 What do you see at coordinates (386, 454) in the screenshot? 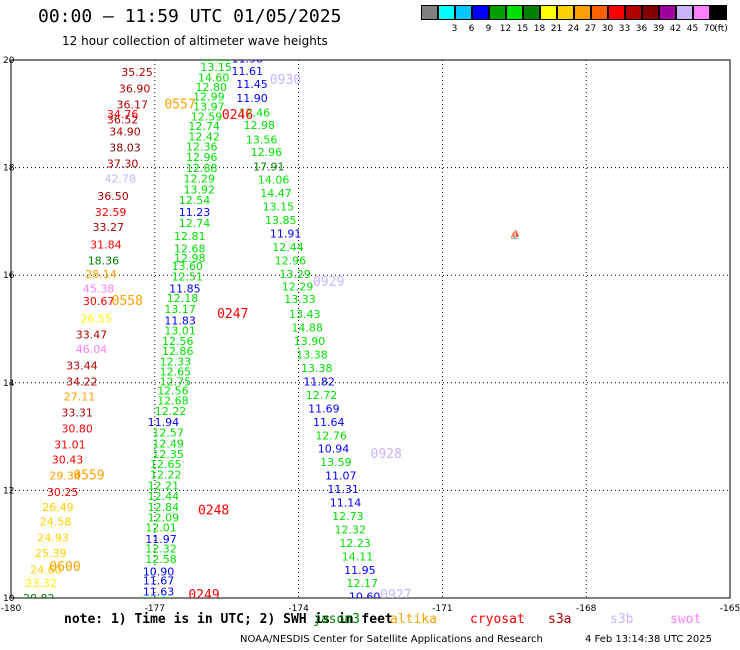
I see `pass-time-label: 0928` at bounding box center [386, 454].